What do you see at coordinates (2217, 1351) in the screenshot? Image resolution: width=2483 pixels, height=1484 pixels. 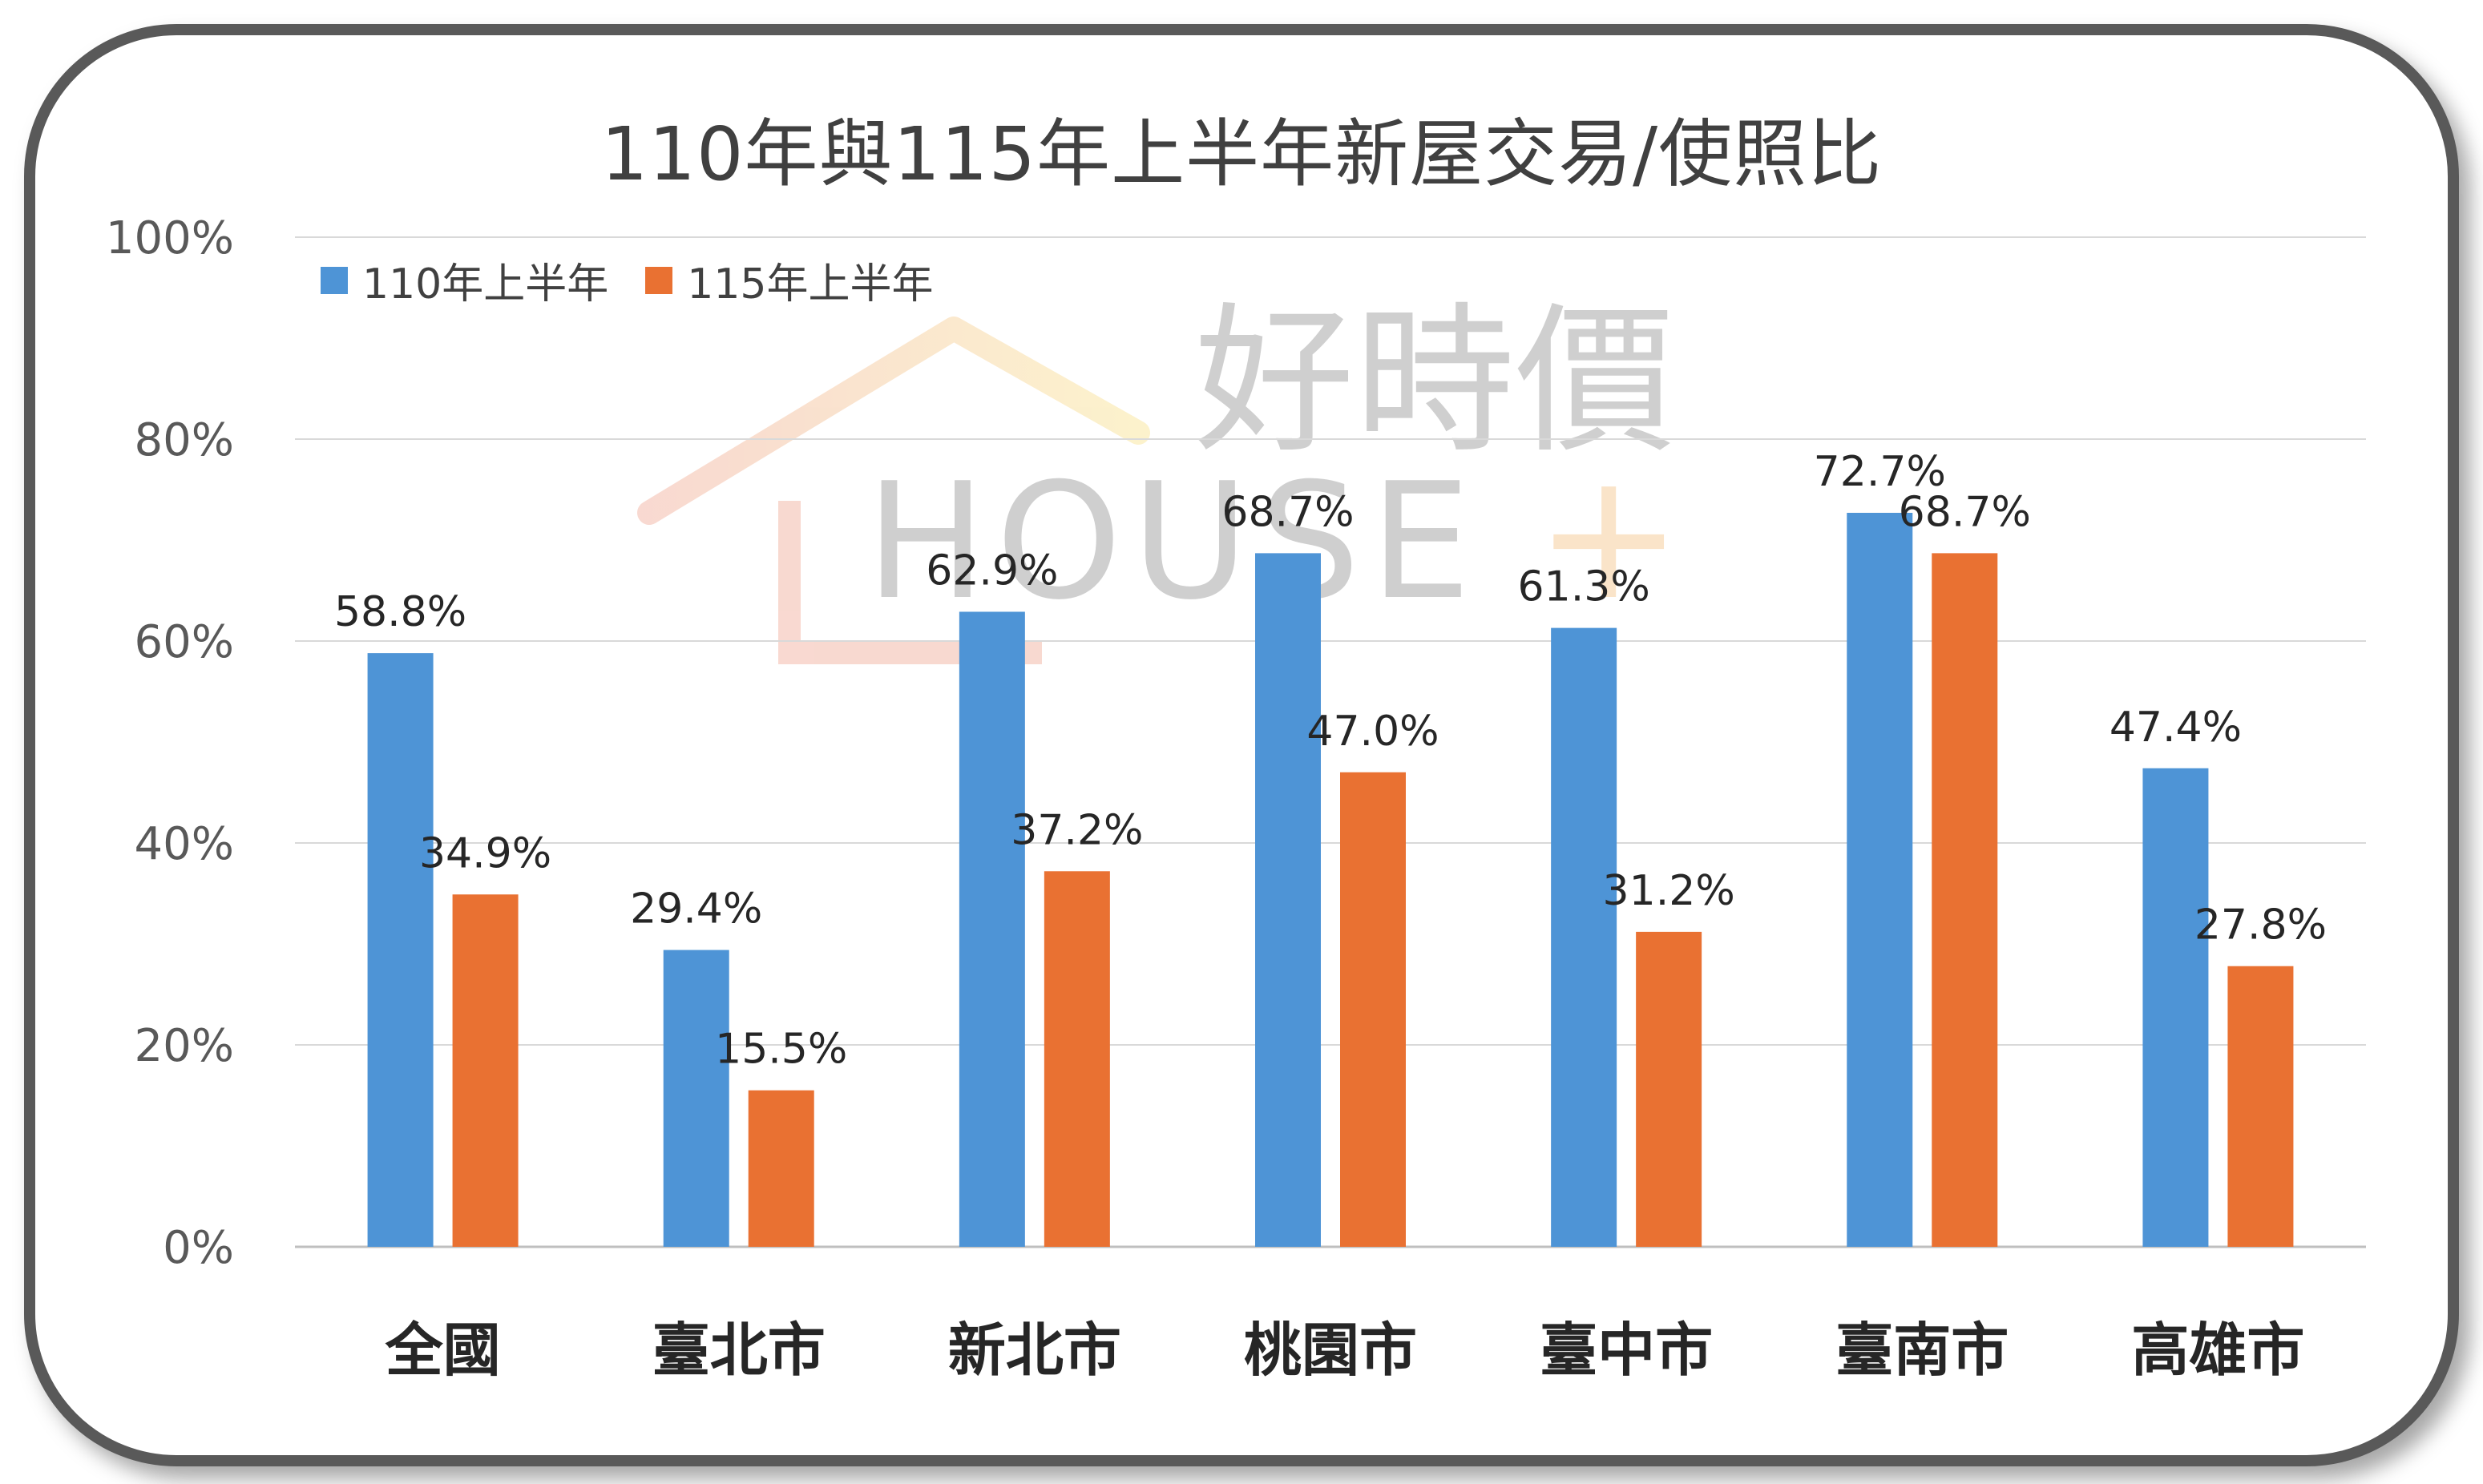 I see `x-tick-label: 高雄市` at bounding box center [2217, 1351].